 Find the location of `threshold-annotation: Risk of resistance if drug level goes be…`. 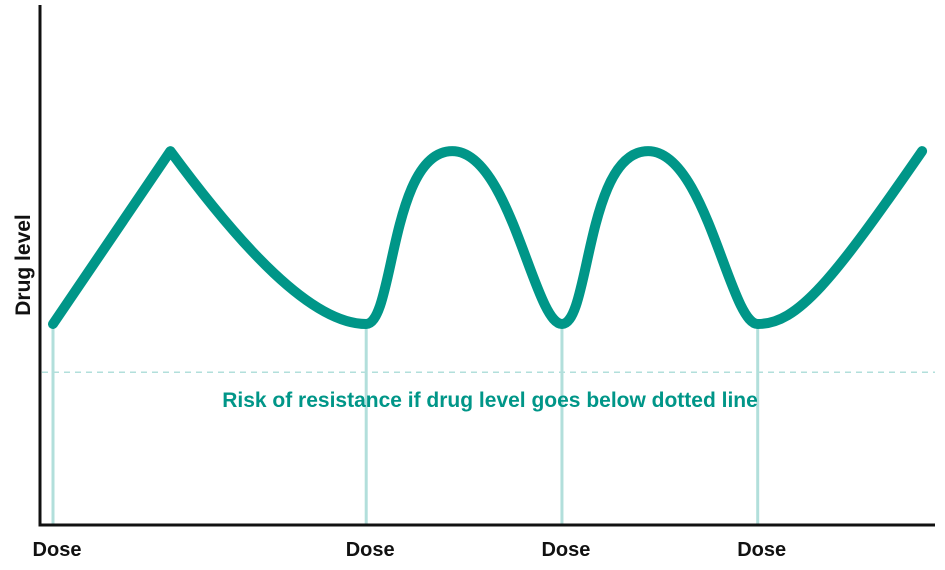

threshold-annotation: Risk of resistance if drug level goes be… is located at coordinates (490, 400).